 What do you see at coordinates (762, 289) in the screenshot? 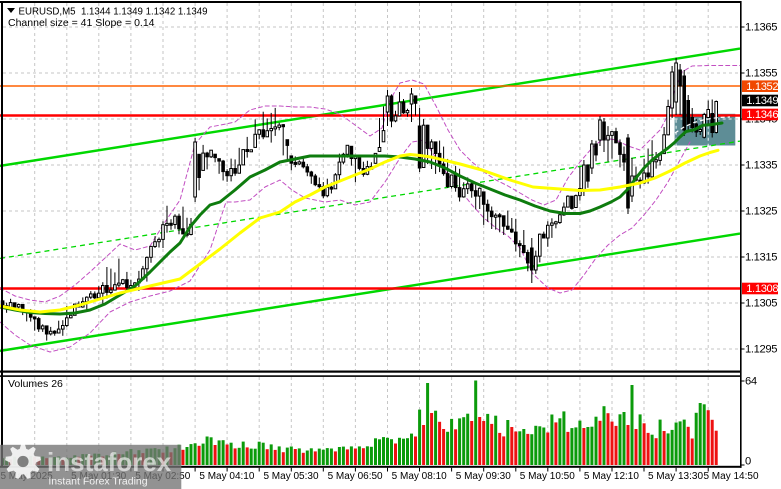
I see `svg-text: 1.1308` at bounding box center [762, 289].